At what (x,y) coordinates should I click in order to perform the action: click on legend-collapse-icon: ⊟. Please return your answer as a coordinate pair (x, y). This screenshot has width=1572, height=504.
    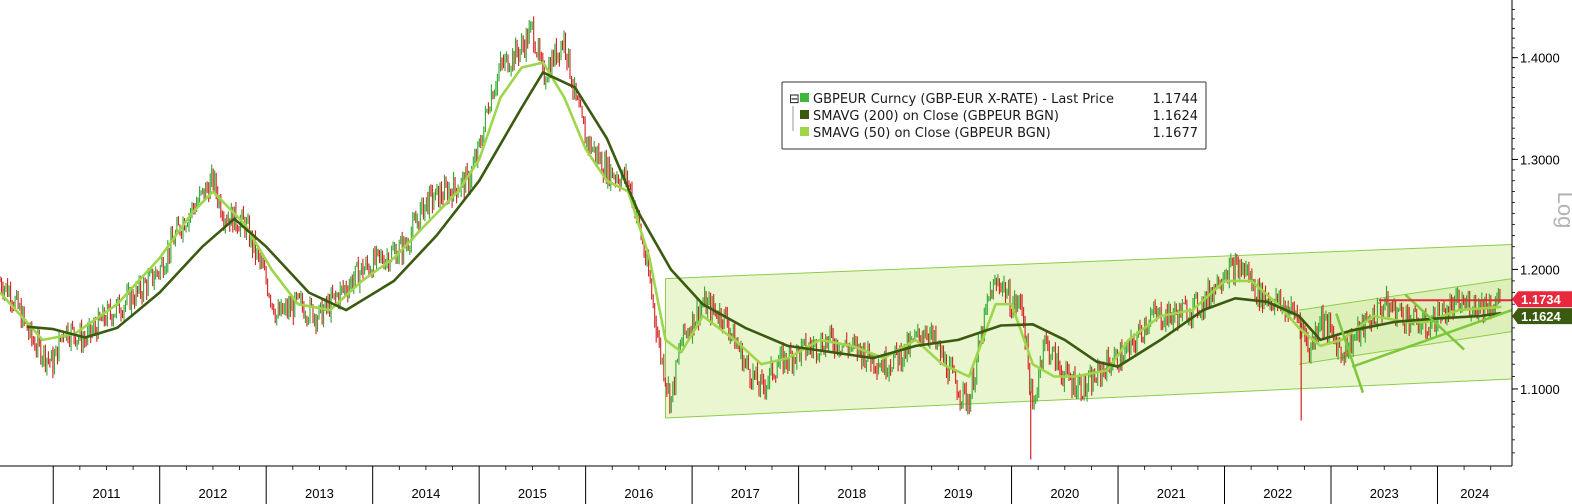
    Looking at the image, I should click on (794, 99).